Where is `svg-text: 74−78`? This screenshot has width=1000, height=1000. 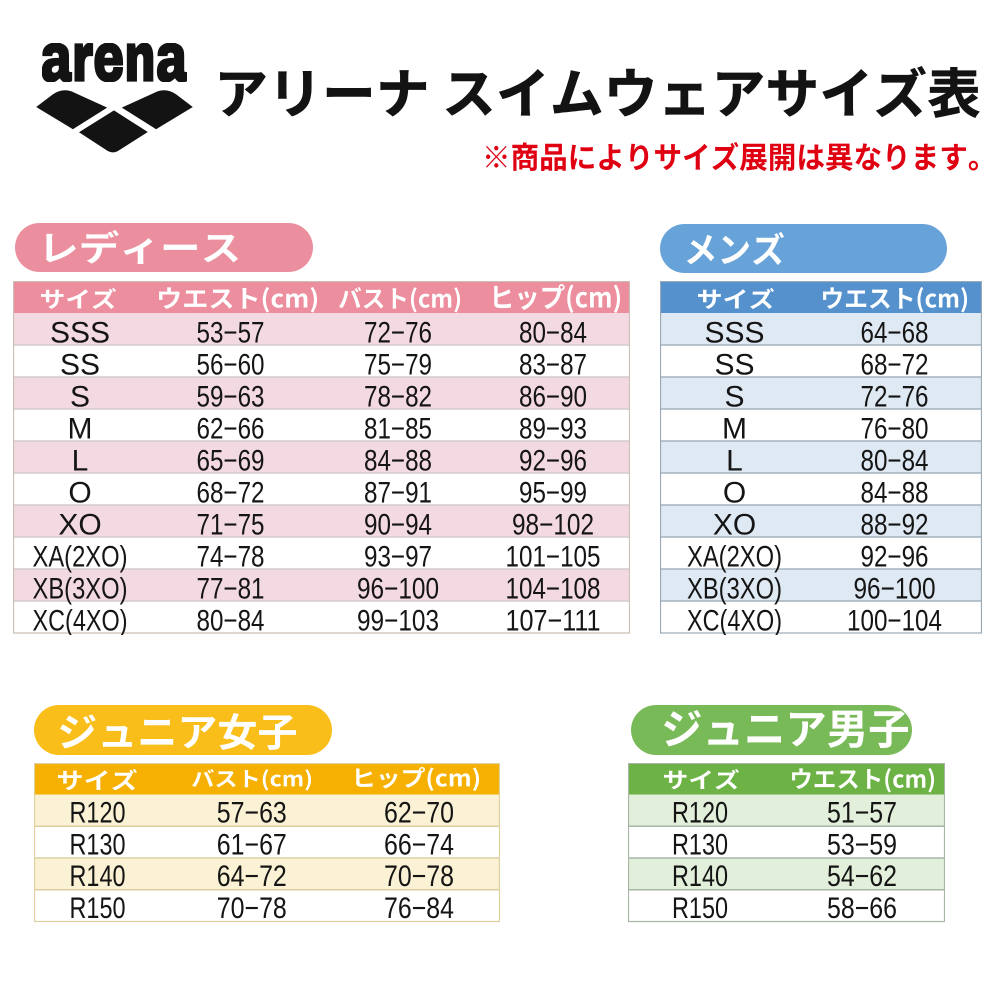
svg-text: 74−78 is located at coordinates (231, 557).